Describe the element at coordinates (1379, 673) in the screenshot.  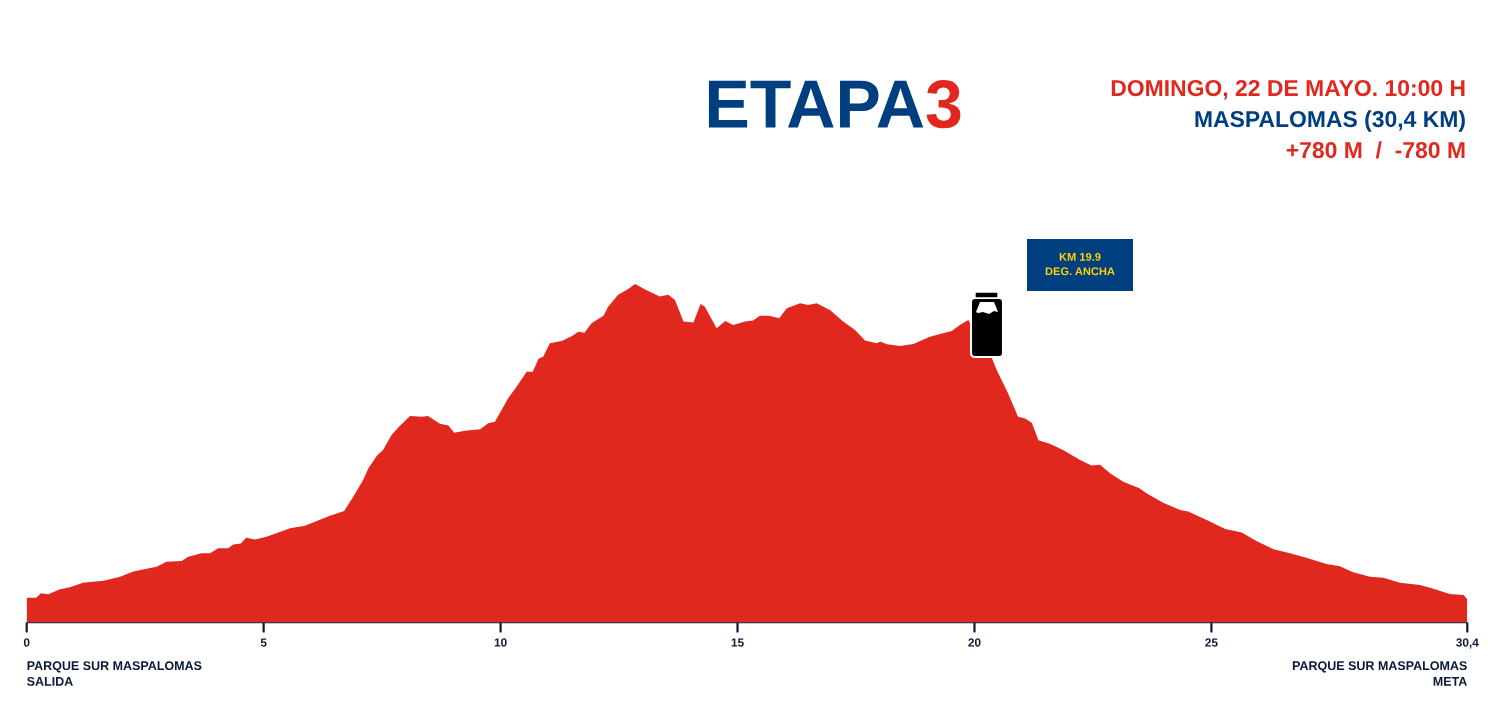
I see `text: PARQUE SUR MASPALOMAS META` at that location.